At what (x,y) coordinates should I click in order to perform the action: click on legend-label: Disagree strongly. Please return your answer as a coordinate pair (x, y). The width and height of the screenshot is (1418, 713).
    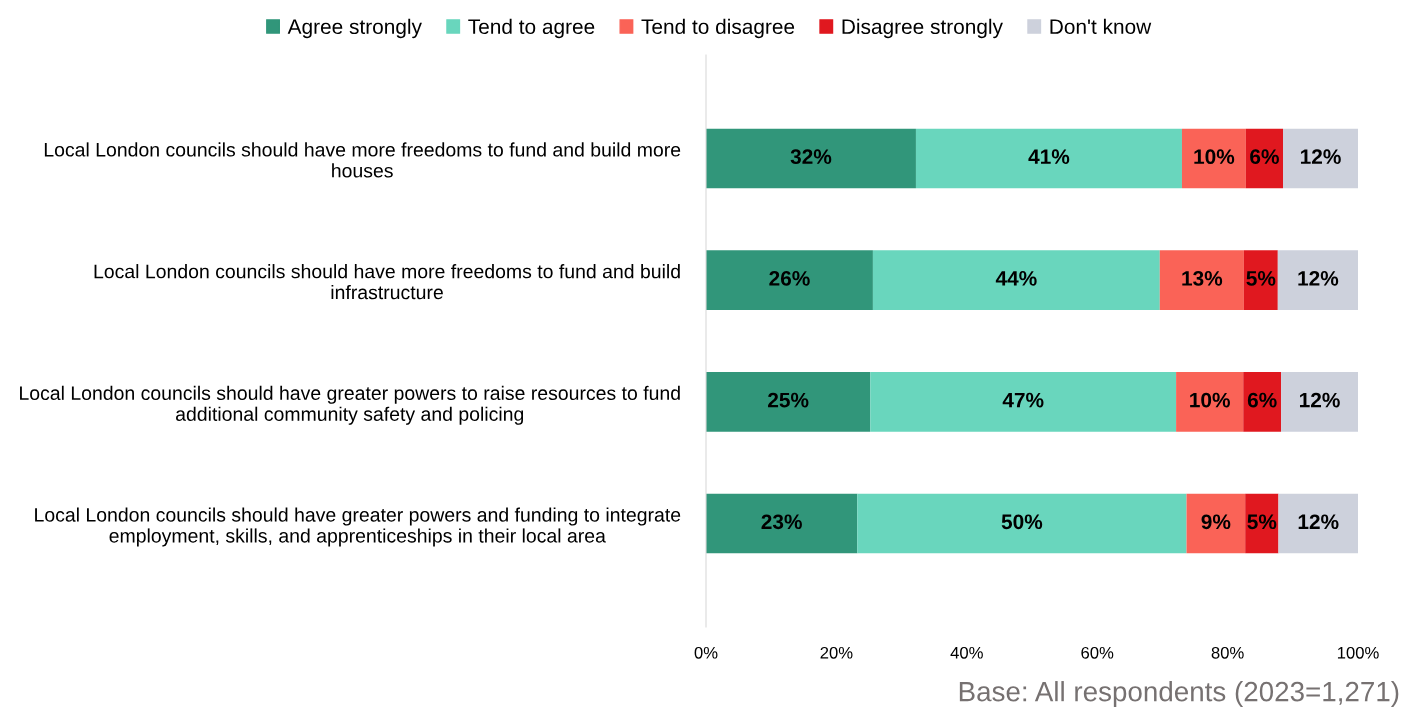
    Looking at the image, I should click on (922, 28).